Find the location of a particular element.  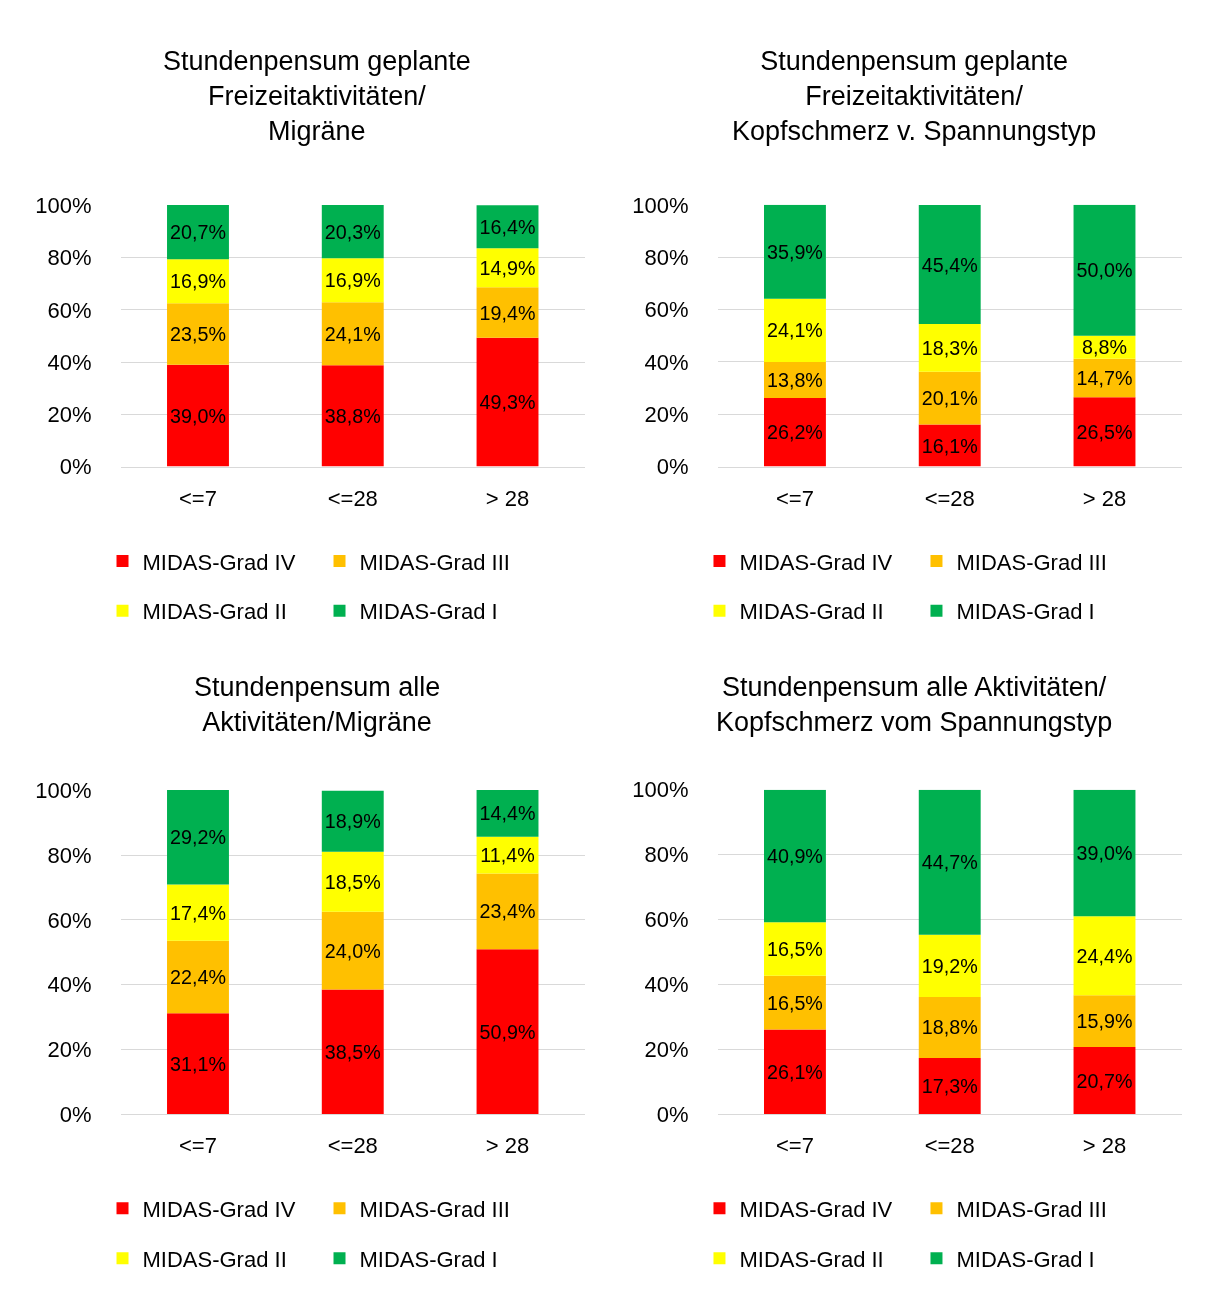

data-label: 38,8% is located at coordinates (352, 415).